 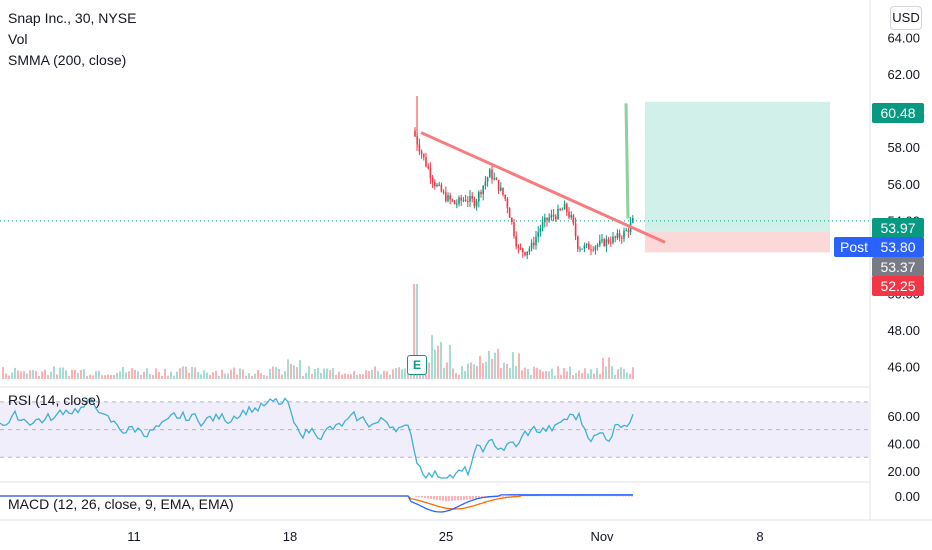 I want to click on time-tick: 11, so click(x=134, y=536).